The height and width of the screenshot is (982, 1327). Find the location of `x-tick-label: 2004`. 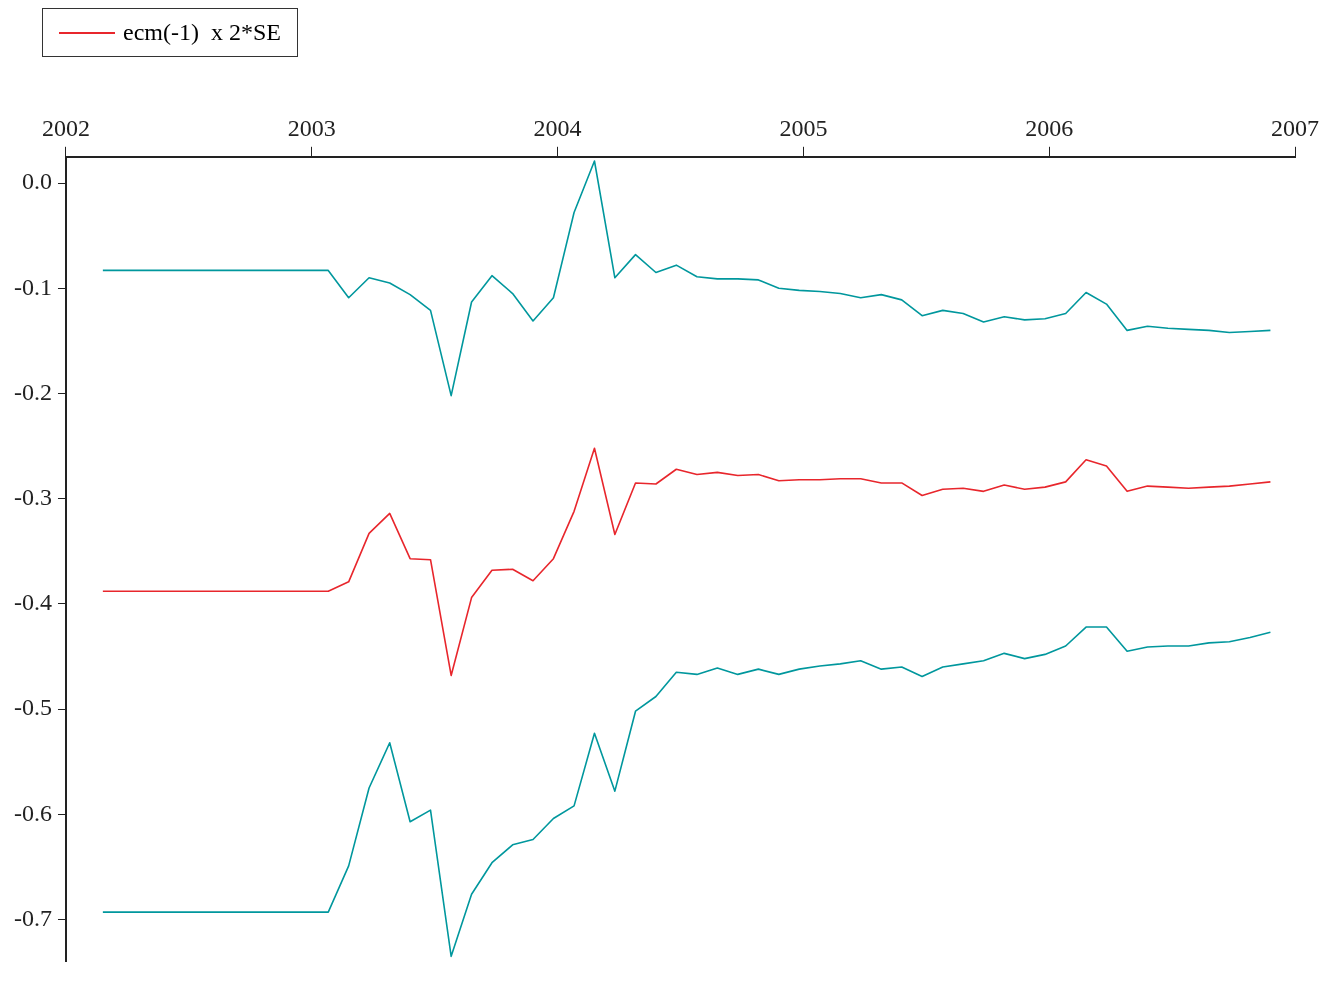

x-tick-label: 2004 is located at coordinates (557, 127).